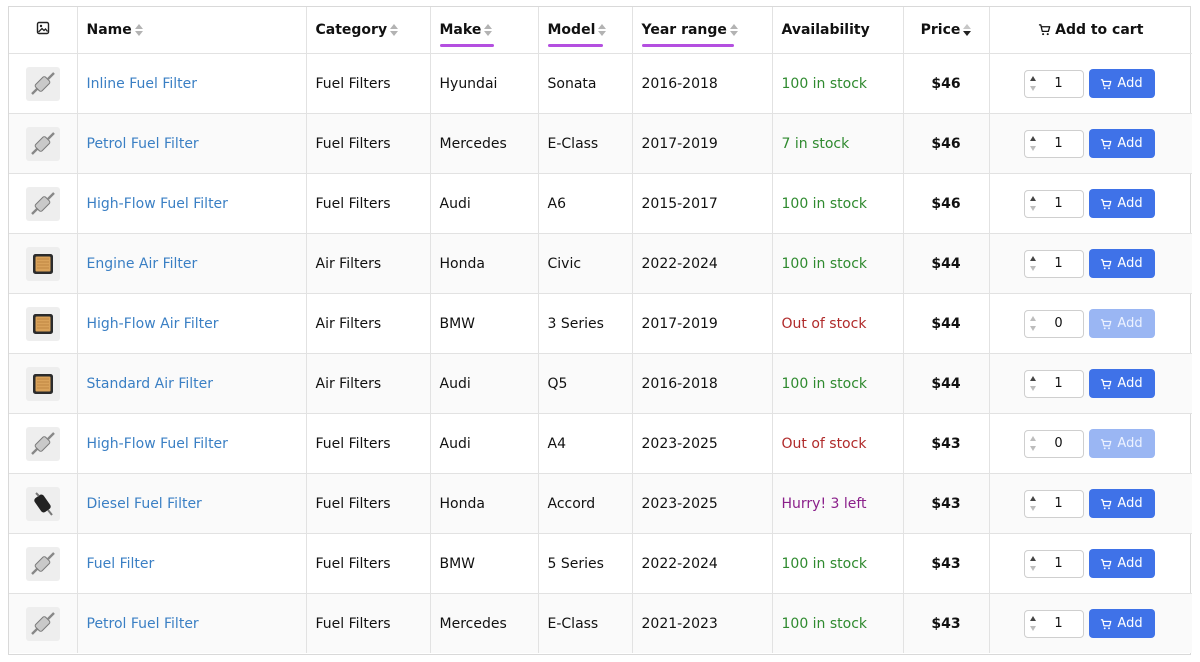 The height and width of the screenshot is (662, 1200). I want to click on name-cell: High-Flow Fuel Filter, so click(192, 443).